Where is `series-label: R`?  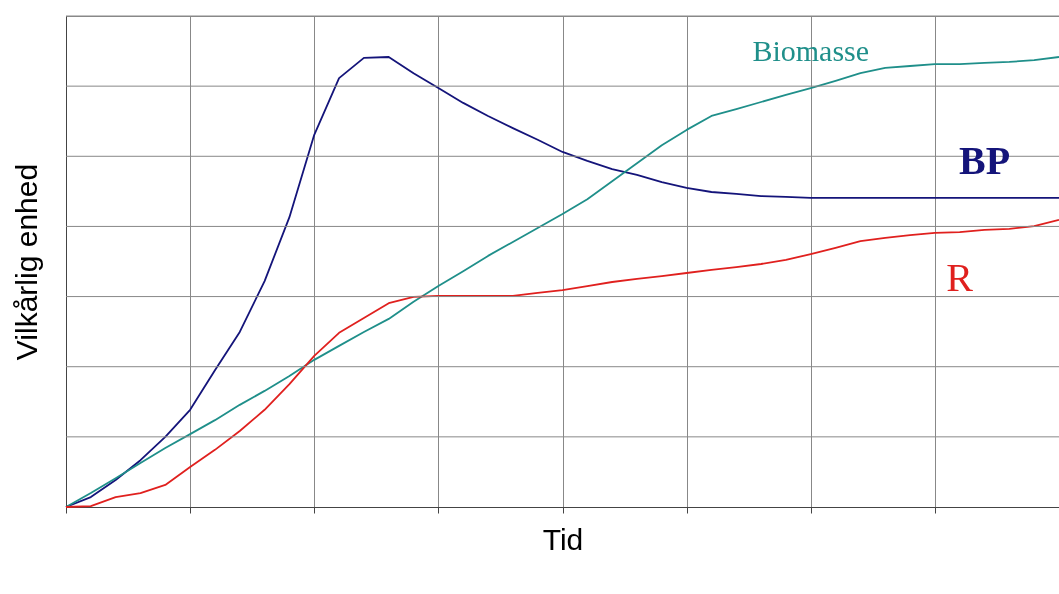
series-label: R is located at coordinates (960, 278).